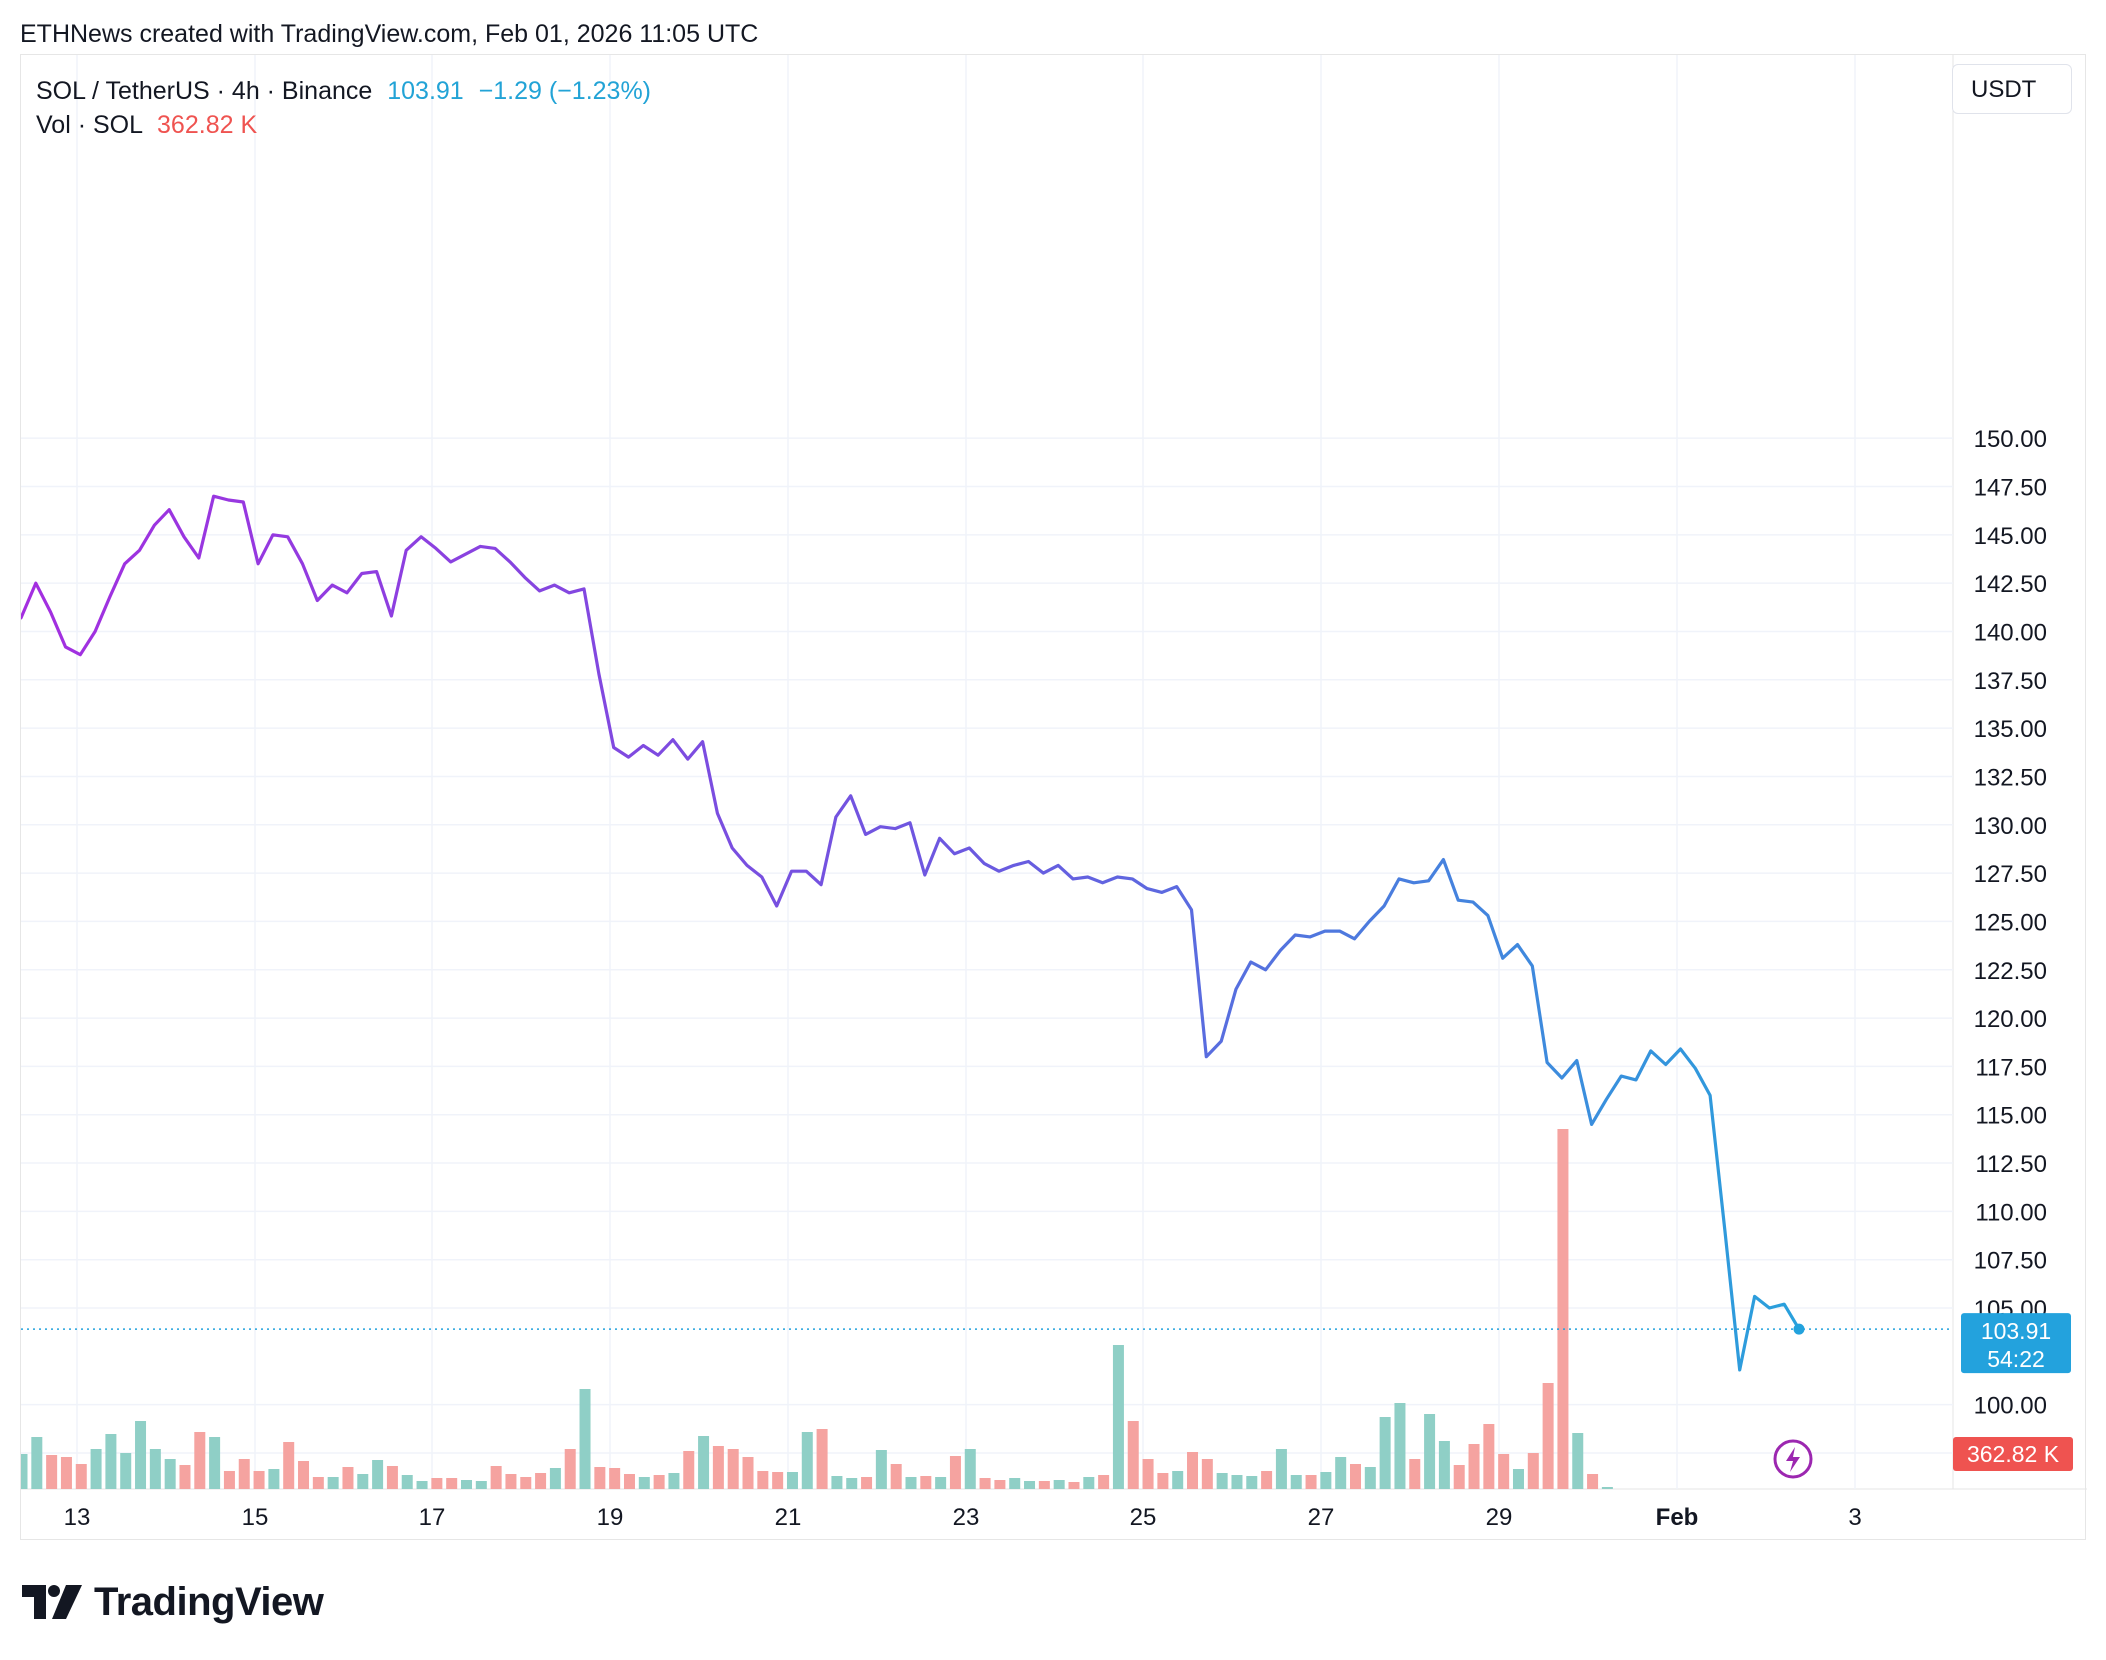 This screenshot has height=1660, width=2106. Describe the element at coordinates (2016, 1331) in the screenshot. I see `last-price-tag-value: 103.91` at that location.